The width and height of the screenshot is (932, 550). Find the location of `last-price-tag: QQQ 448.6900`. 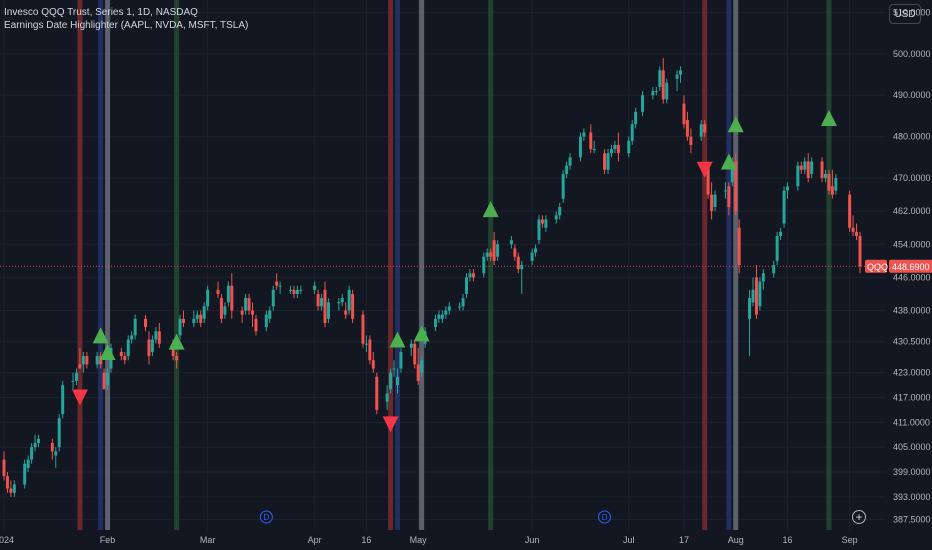

last-price-tag: QQQ 448.6900 is located at coordinates (898, 266).